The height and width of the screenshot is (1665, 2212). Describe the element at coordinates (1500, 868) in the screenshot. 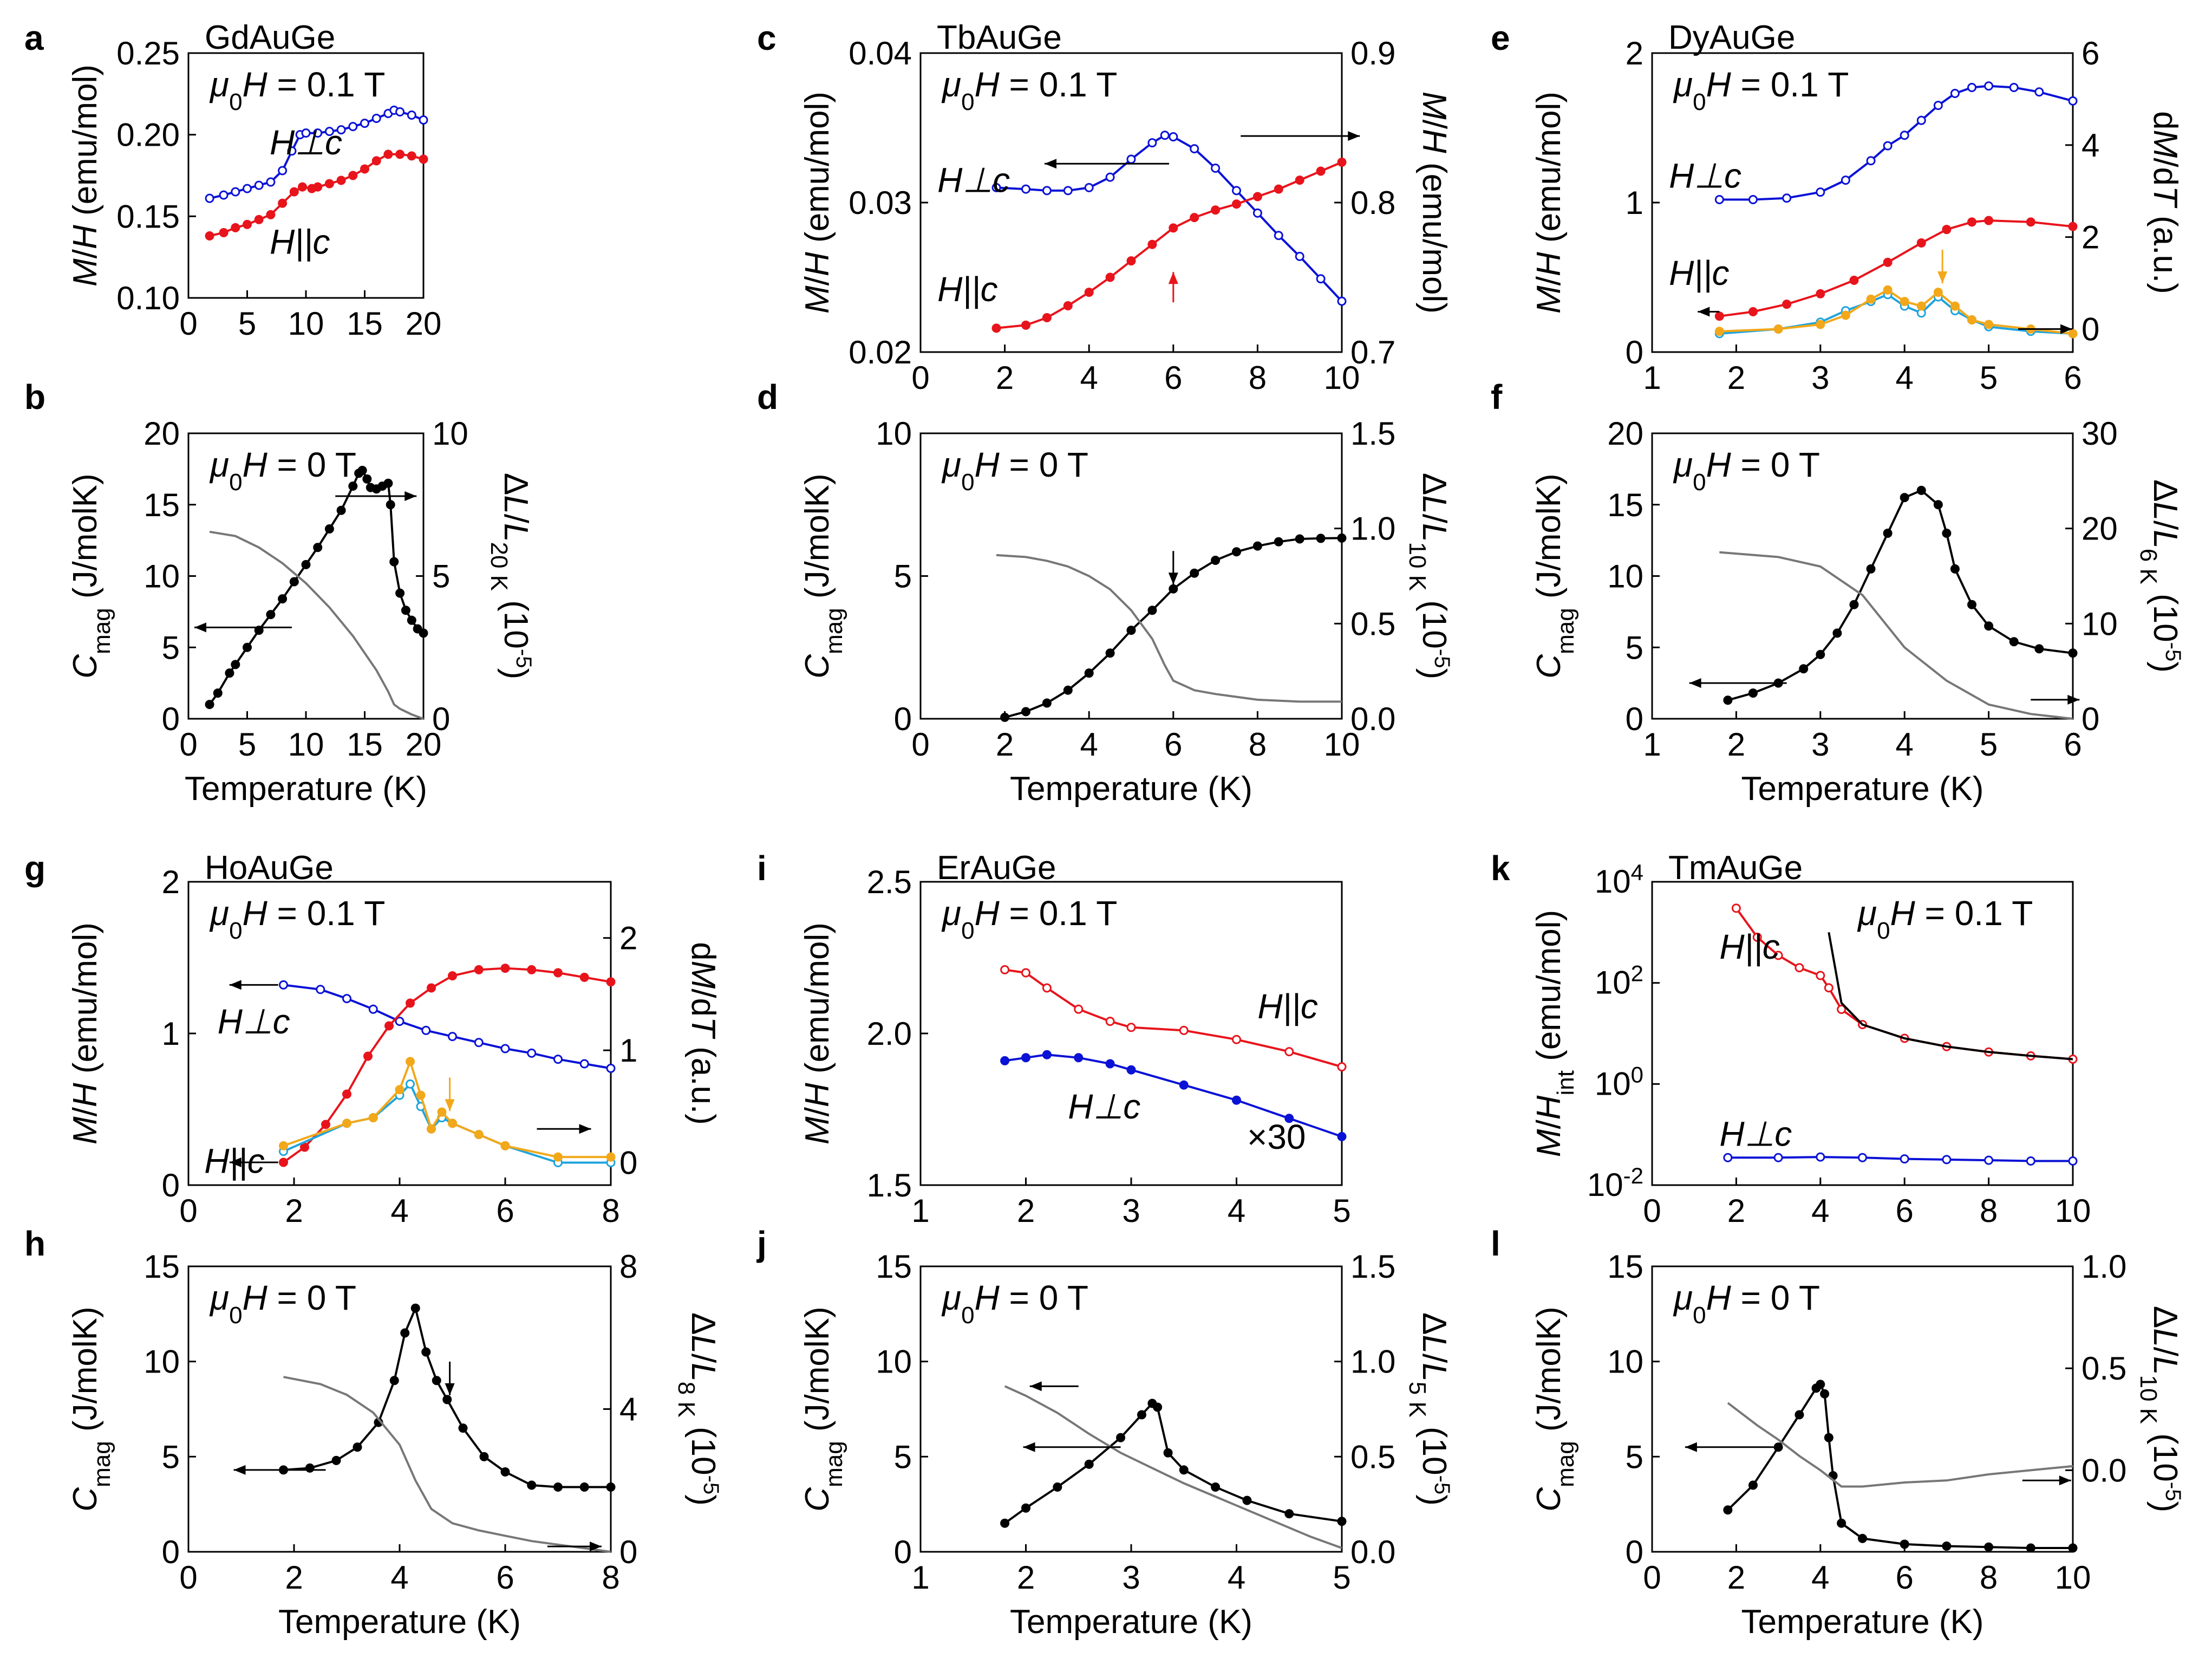

I see `panel-label: k` at that location.